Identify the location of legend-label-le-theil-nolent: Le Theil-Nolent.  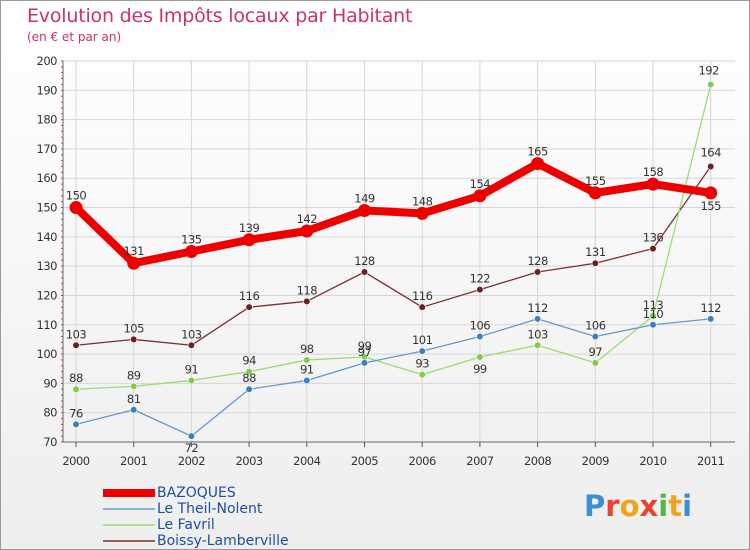
(210, 509).